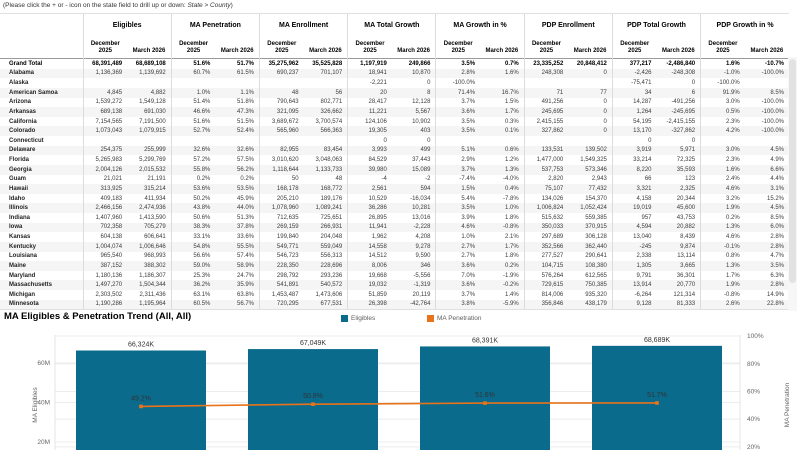 This screenshot has height=450, width=800. What do you see at coordinates (329, 121) in the screenshot?
I see `value-cell: 3,700,574` at bounding box center [329, 121].